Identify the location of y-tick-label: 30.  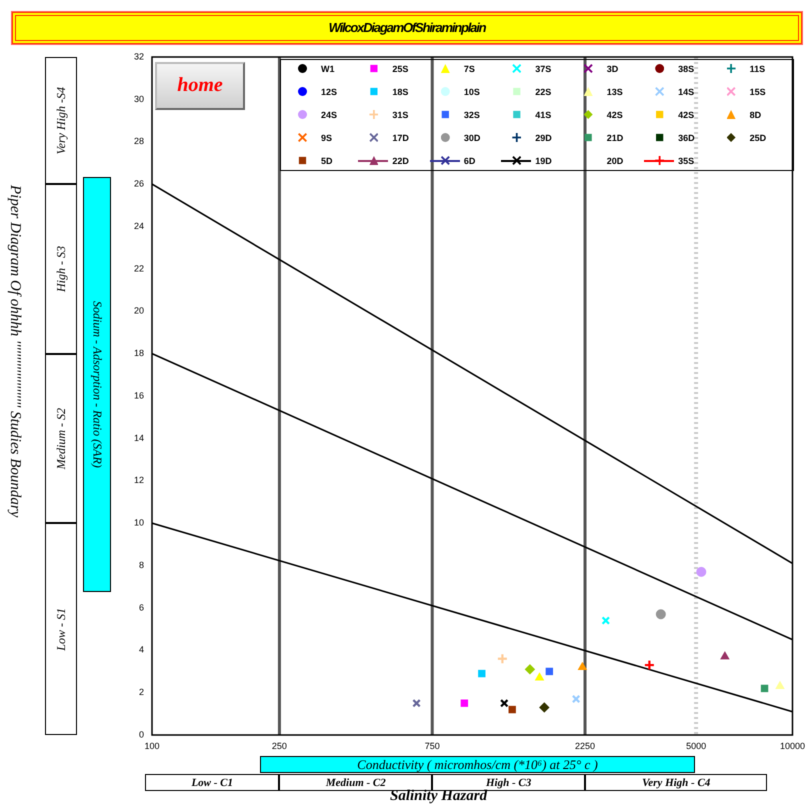
(139, 99).